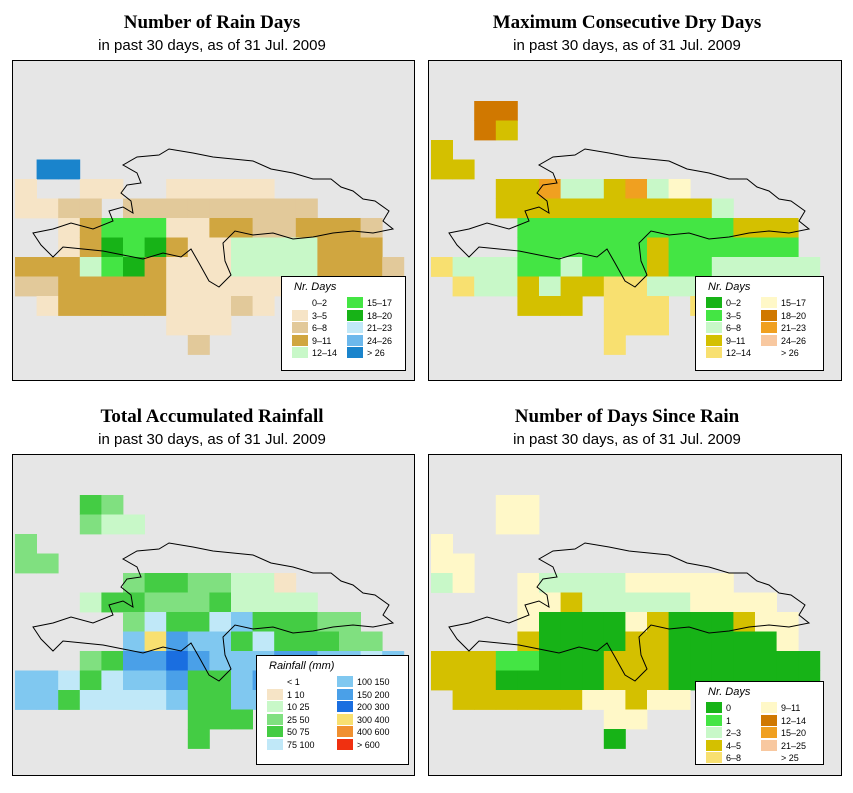 The height and width of the screenshot is (793, 853). I want to click on legend-label: 9–11, so click(322, 340).